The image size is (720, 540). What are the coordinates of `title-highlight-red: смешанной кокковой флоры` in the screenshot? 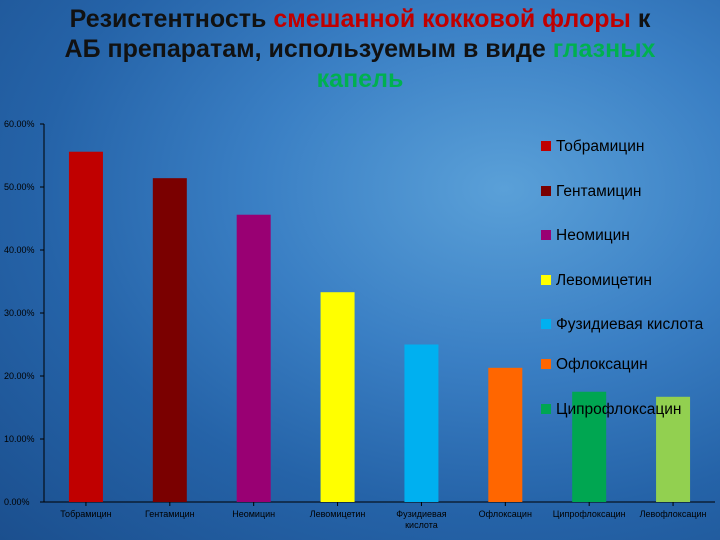 It's located at (452, 19).